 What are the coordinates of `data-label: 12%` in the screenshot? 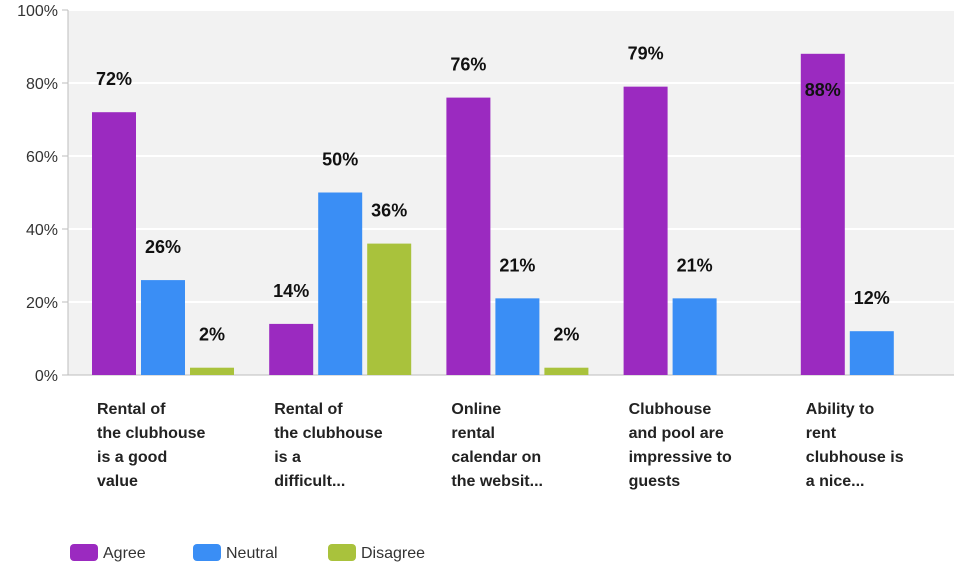 It's located at (872, 298).